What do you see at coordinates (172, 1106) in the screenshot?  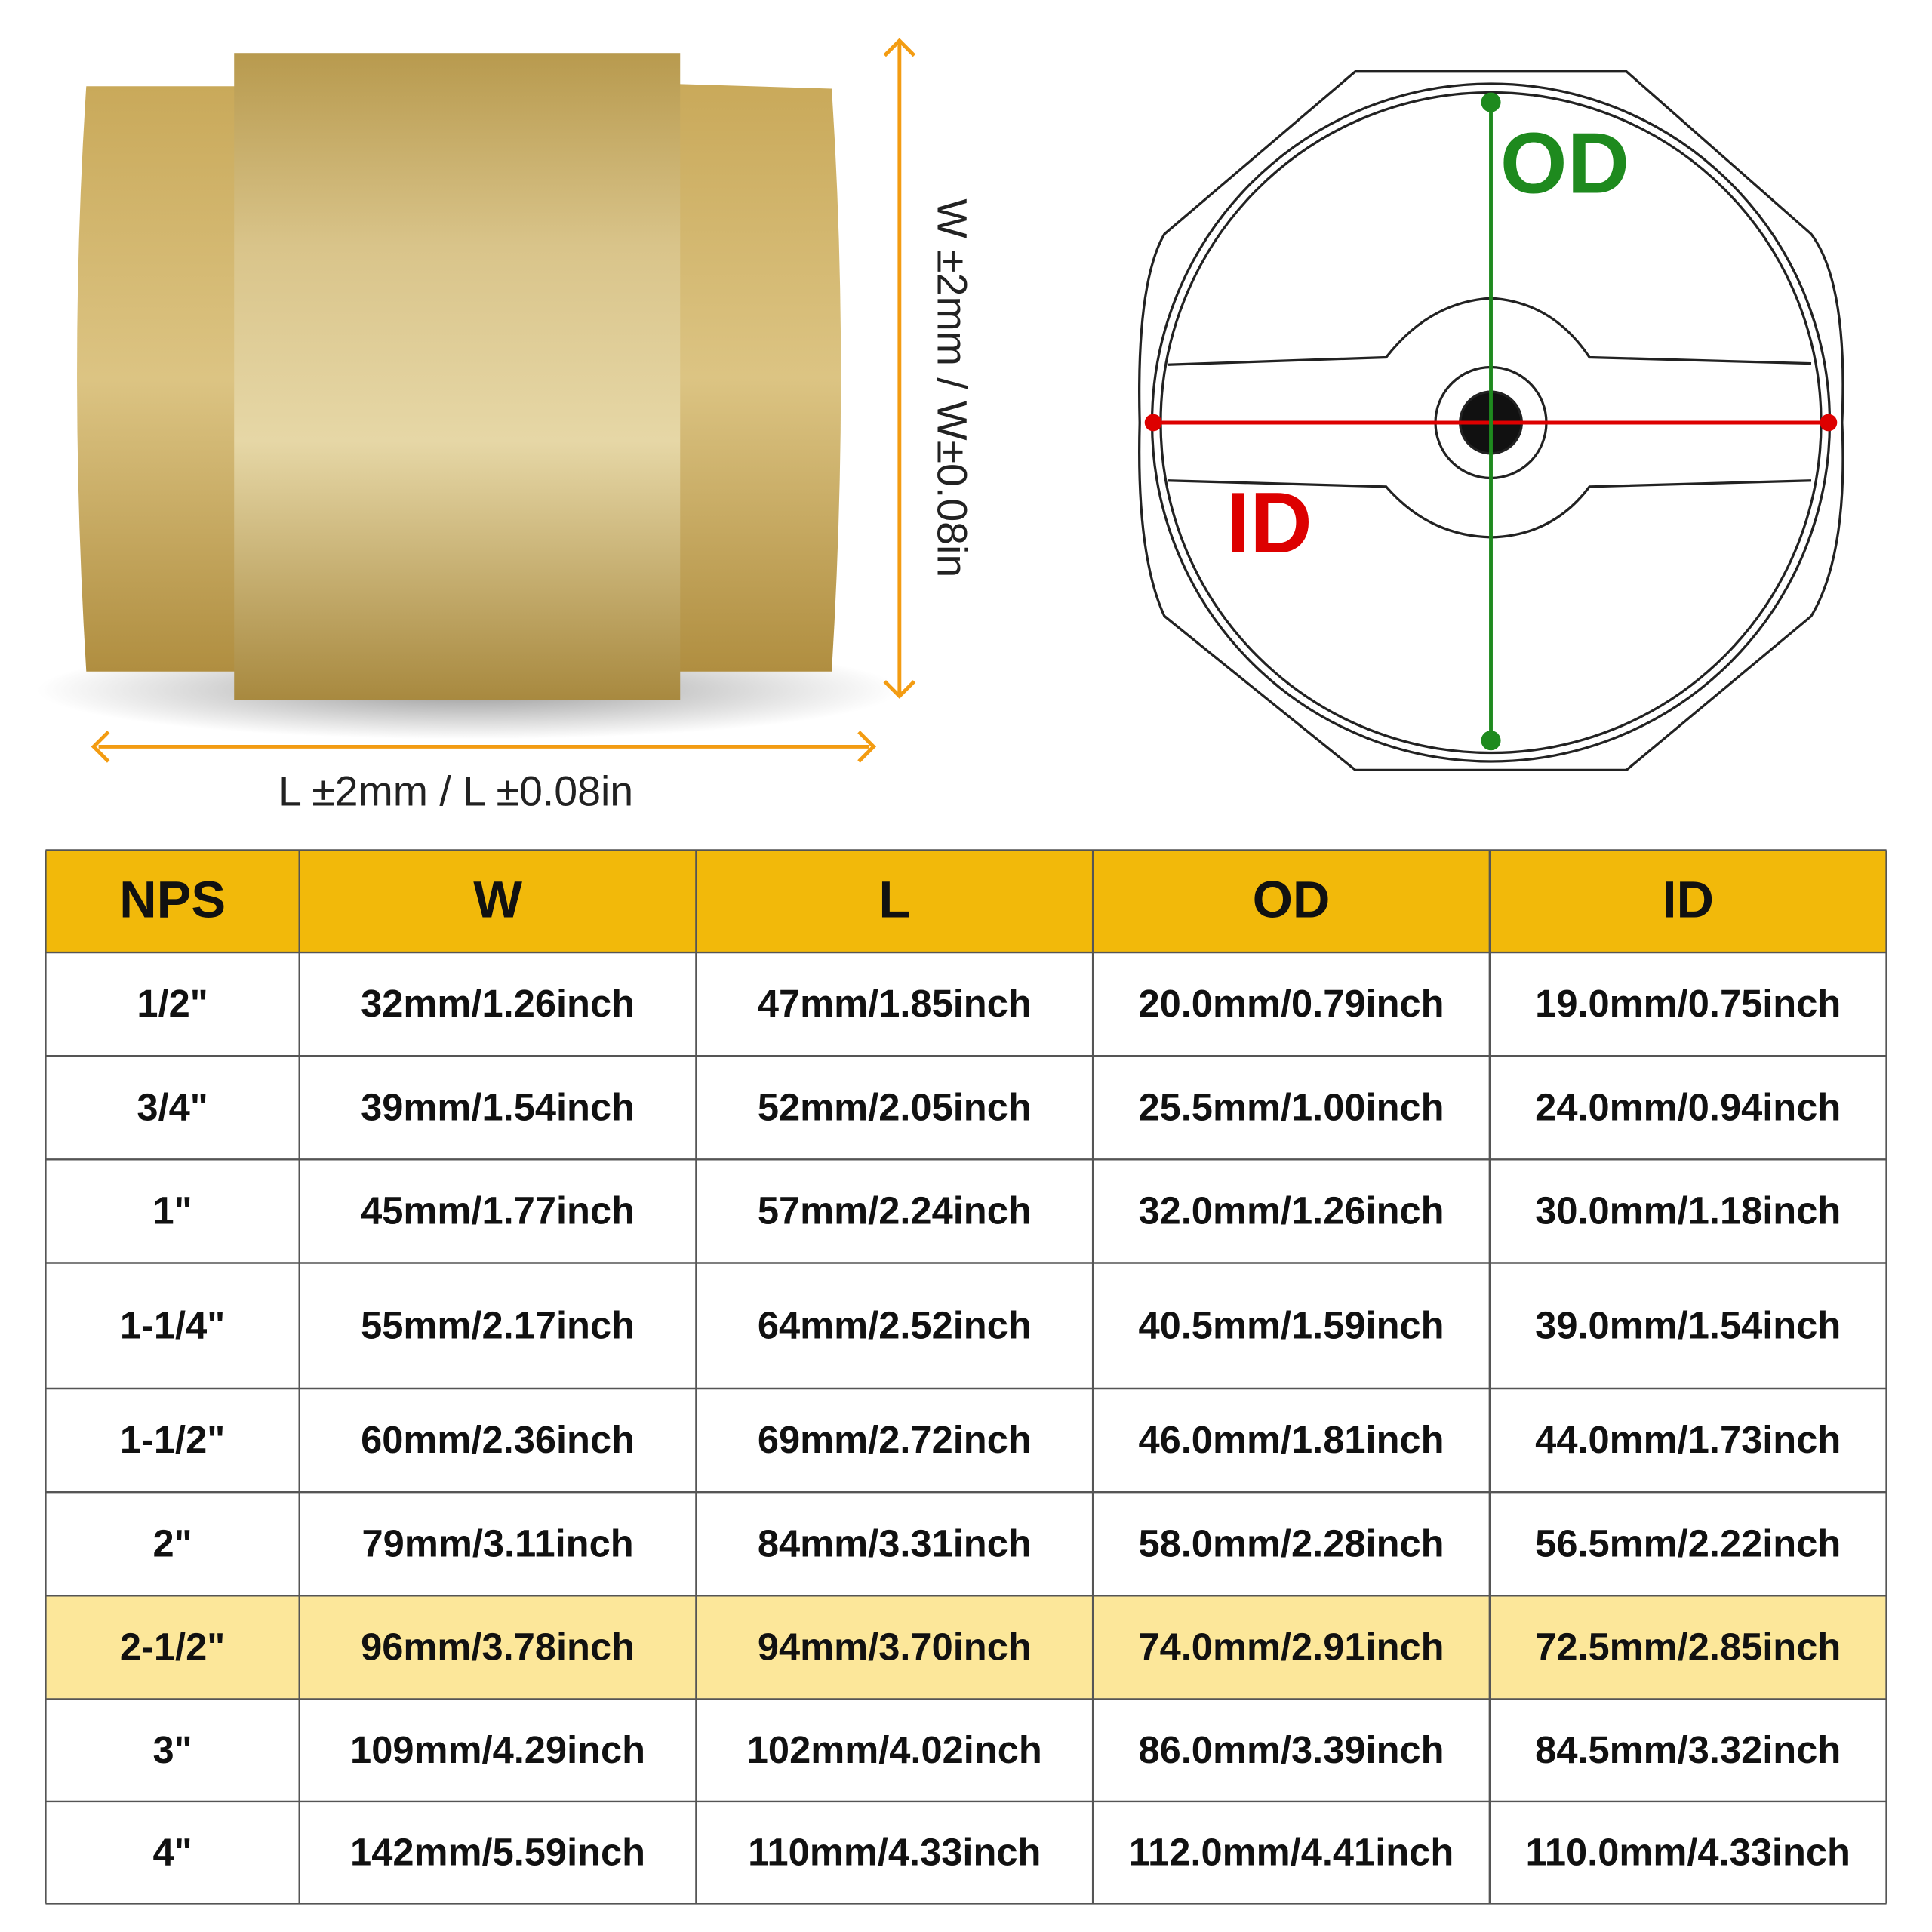 I see `table-cell: 3/4"` at bounding box center [172, 1106].